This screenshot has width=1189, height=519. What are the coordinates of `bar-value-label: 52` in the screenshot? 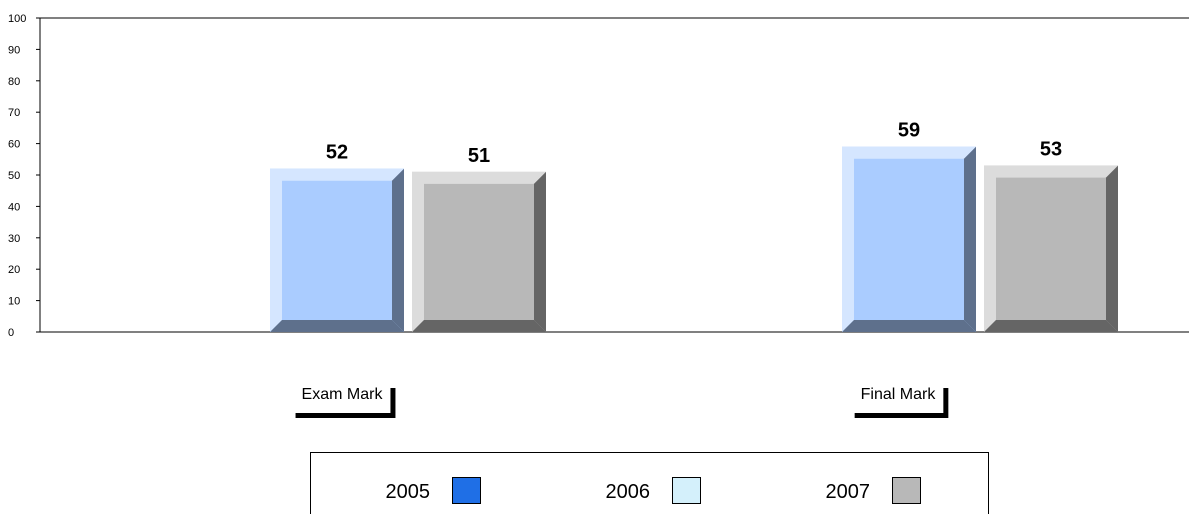 It's located at (337, 153).